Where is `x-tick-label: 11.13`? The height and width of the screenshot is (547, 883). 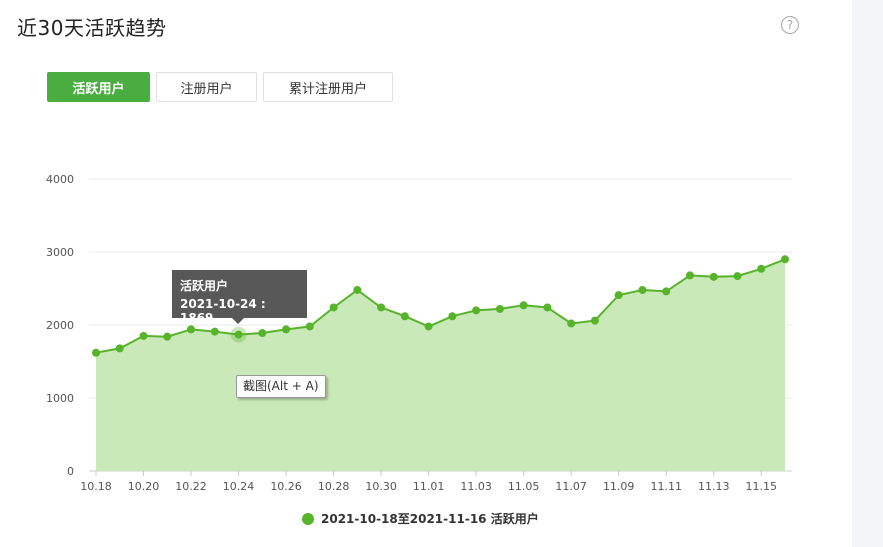
x-tick-label: 11.13 is located at coordinates (714, 486).